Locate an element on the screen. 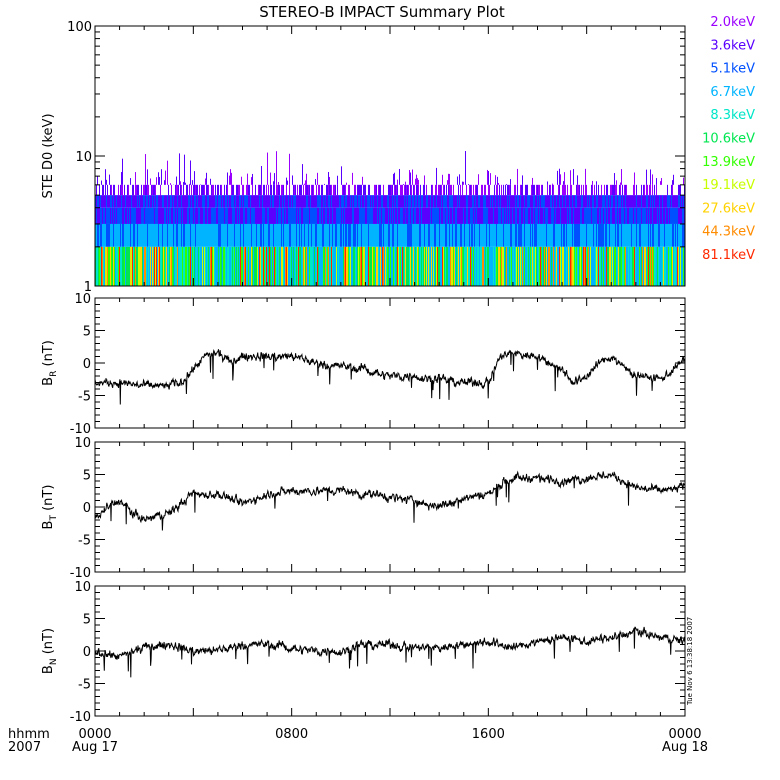 The height and width of the screenshot is (780, 780). time-tick-label: 1600 is located at coordinates (488, 734).